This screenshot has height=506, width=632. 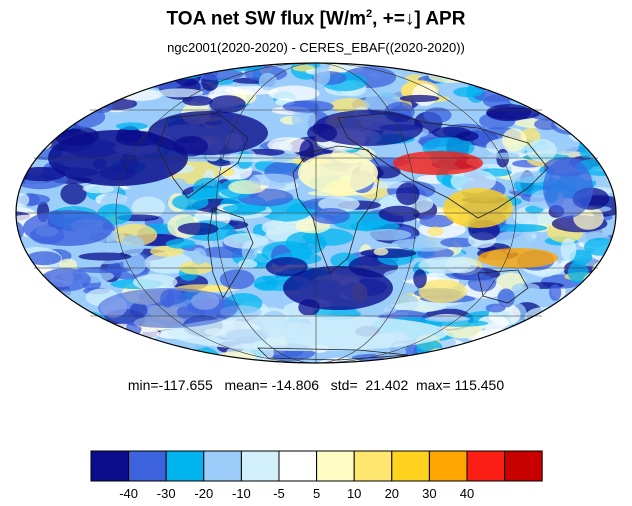 What do you see at coordinates (392, 493) in the screenshot?
I see `colorbar-tick-label: 20` at bounding box center [392, 493].